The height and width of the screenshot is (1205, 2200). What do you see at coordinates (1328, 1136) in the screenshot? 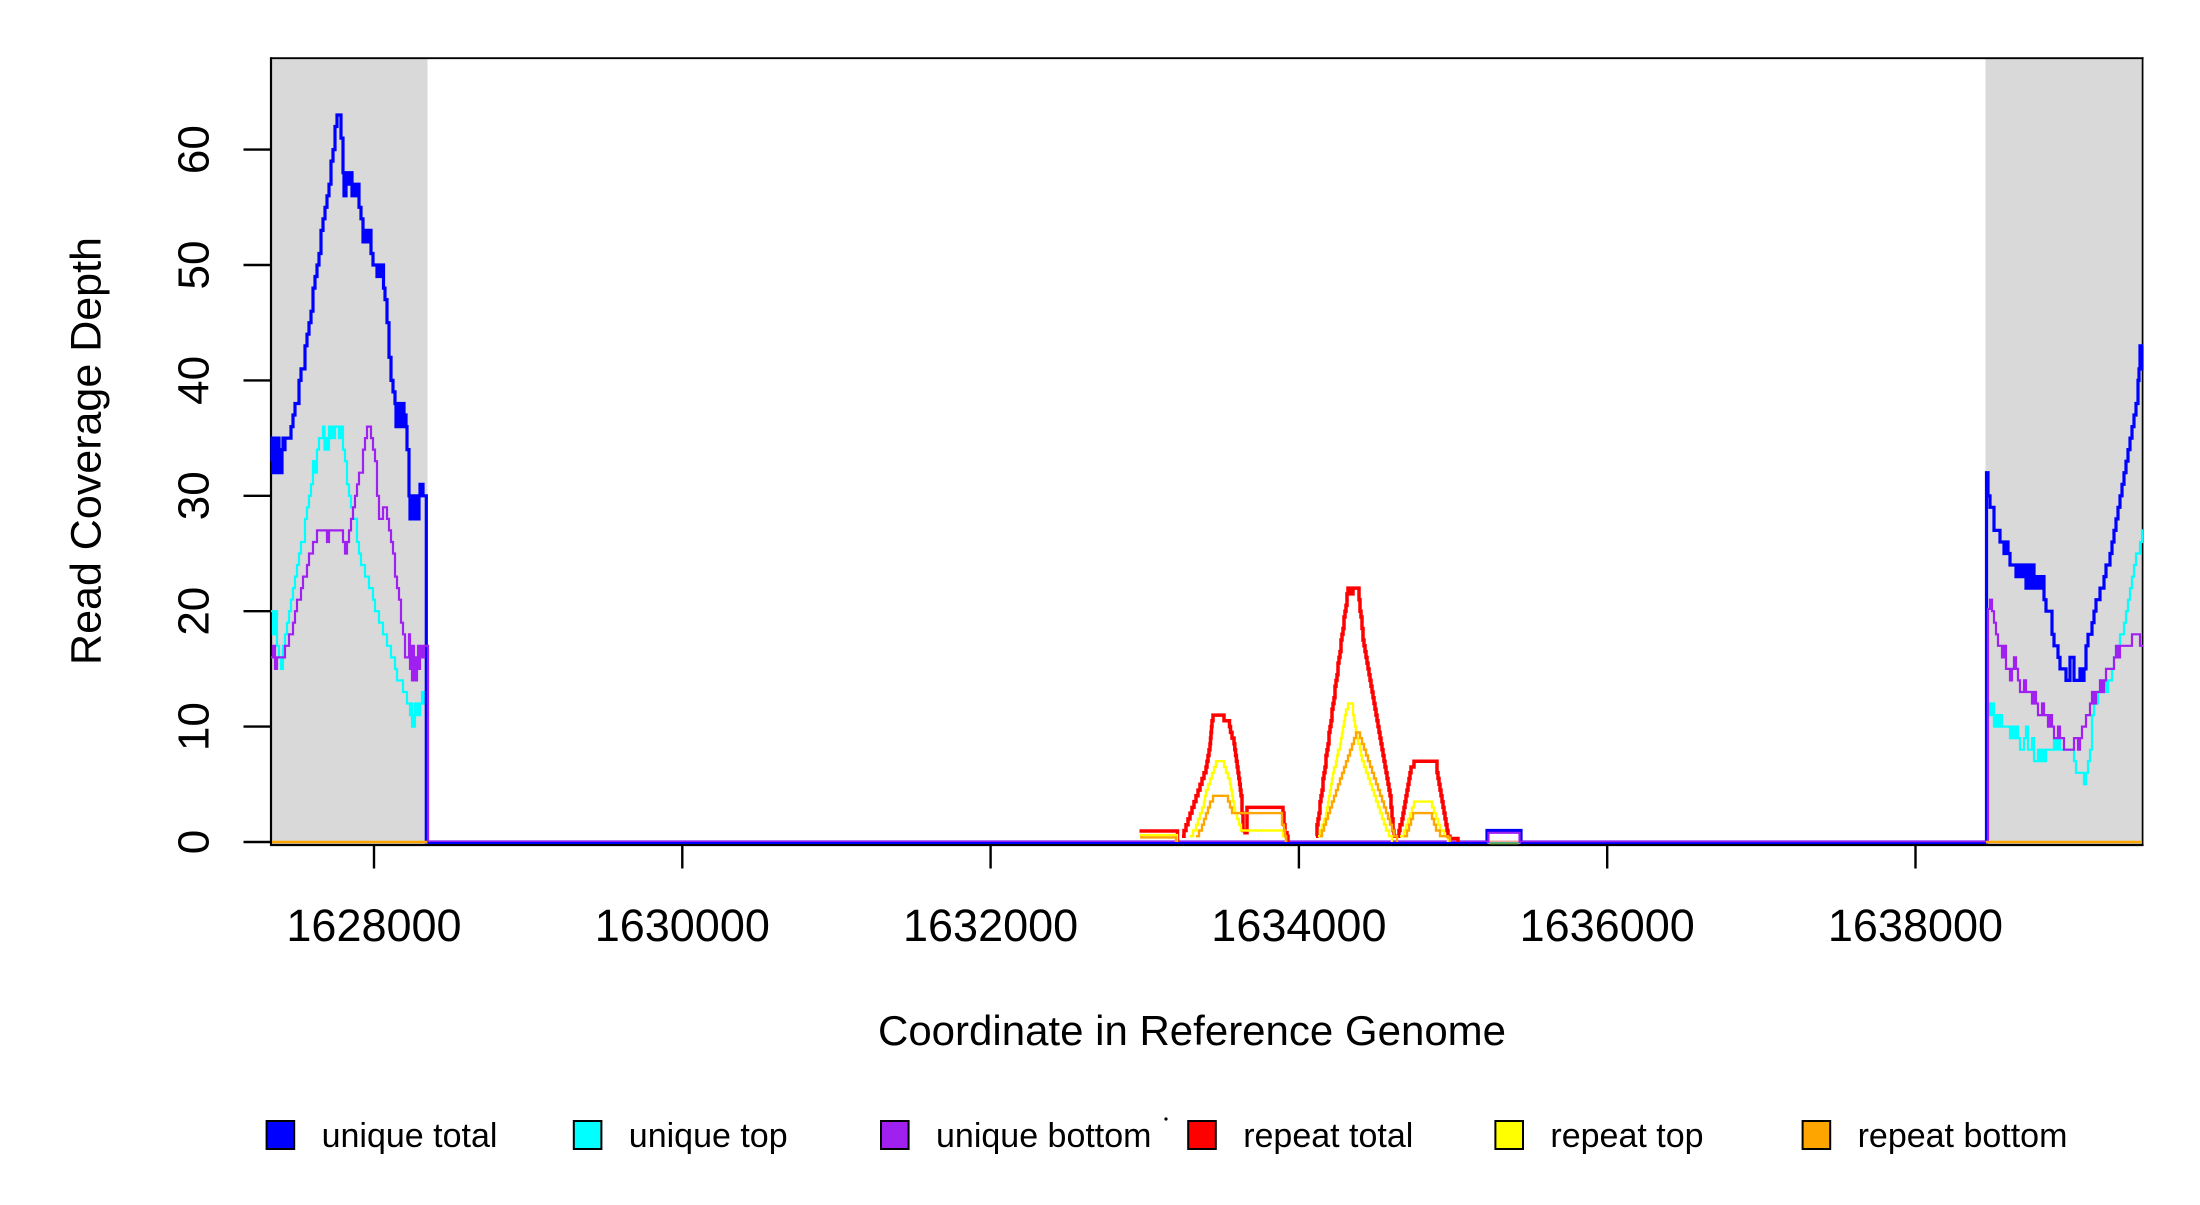
I see `svg-text: repeat total` at bounding box center [1328, 1136].